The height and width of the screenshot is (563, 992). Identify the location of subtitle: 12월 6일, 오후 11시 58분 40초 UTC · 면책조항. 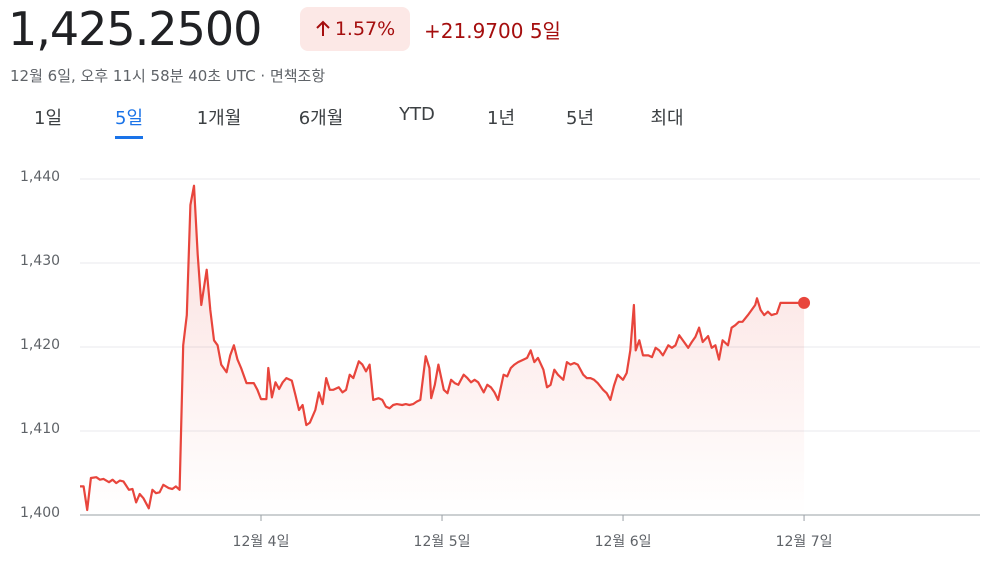
(167, 75).